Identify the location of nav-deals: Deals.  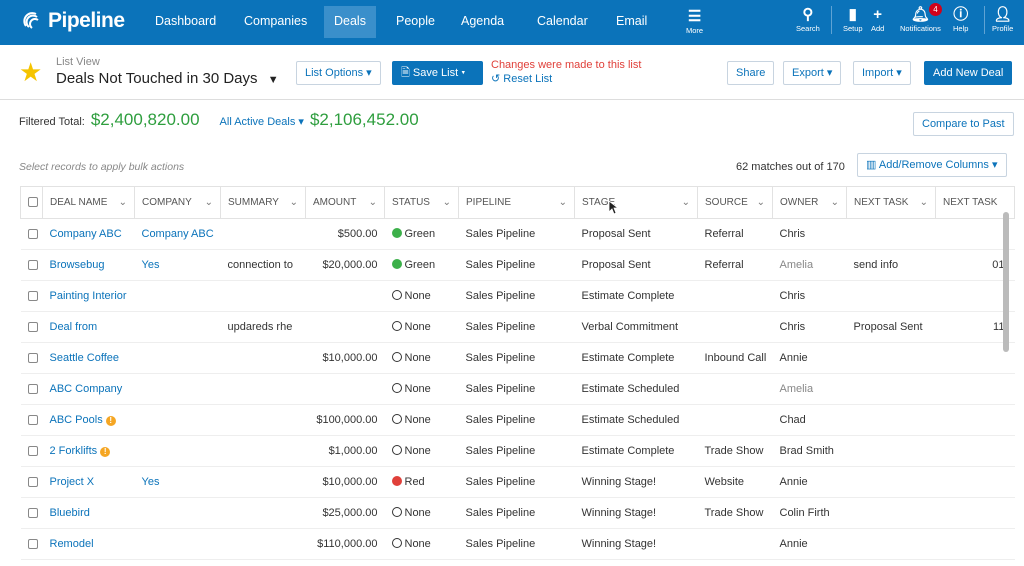
(350, 22).